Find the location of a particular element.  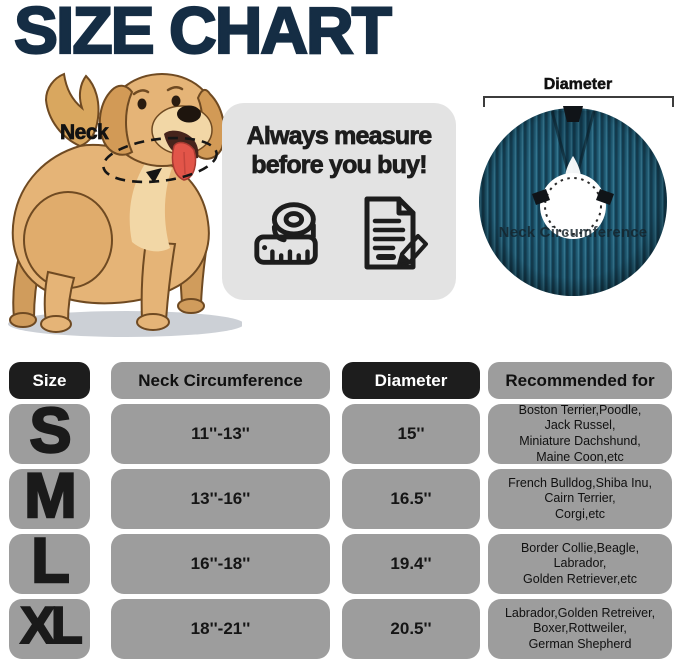

golden-retriever-illustration is located at coordinates (125, 204).